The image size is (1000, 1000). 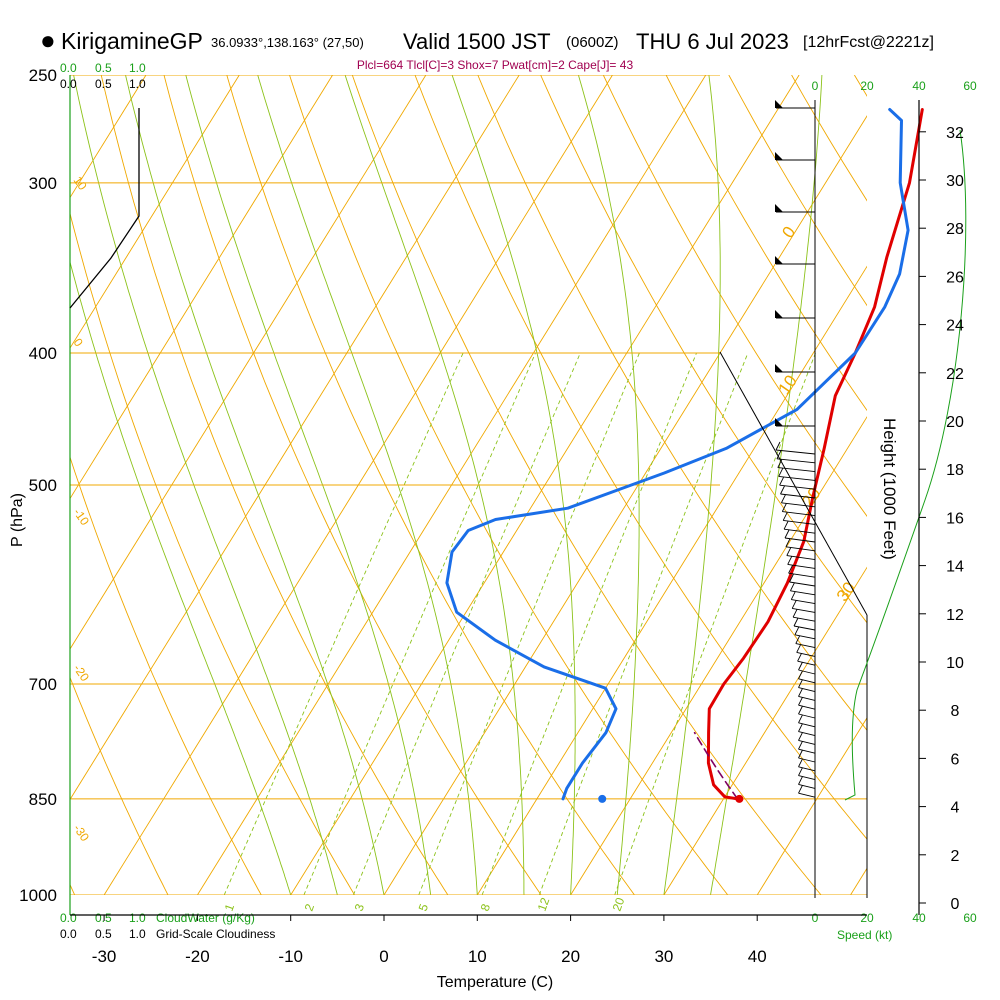 What do you see at coordinates (383, 956) in the screenshot?
I see `temperature-tick-label: 0` at bounding box center [383, 956].